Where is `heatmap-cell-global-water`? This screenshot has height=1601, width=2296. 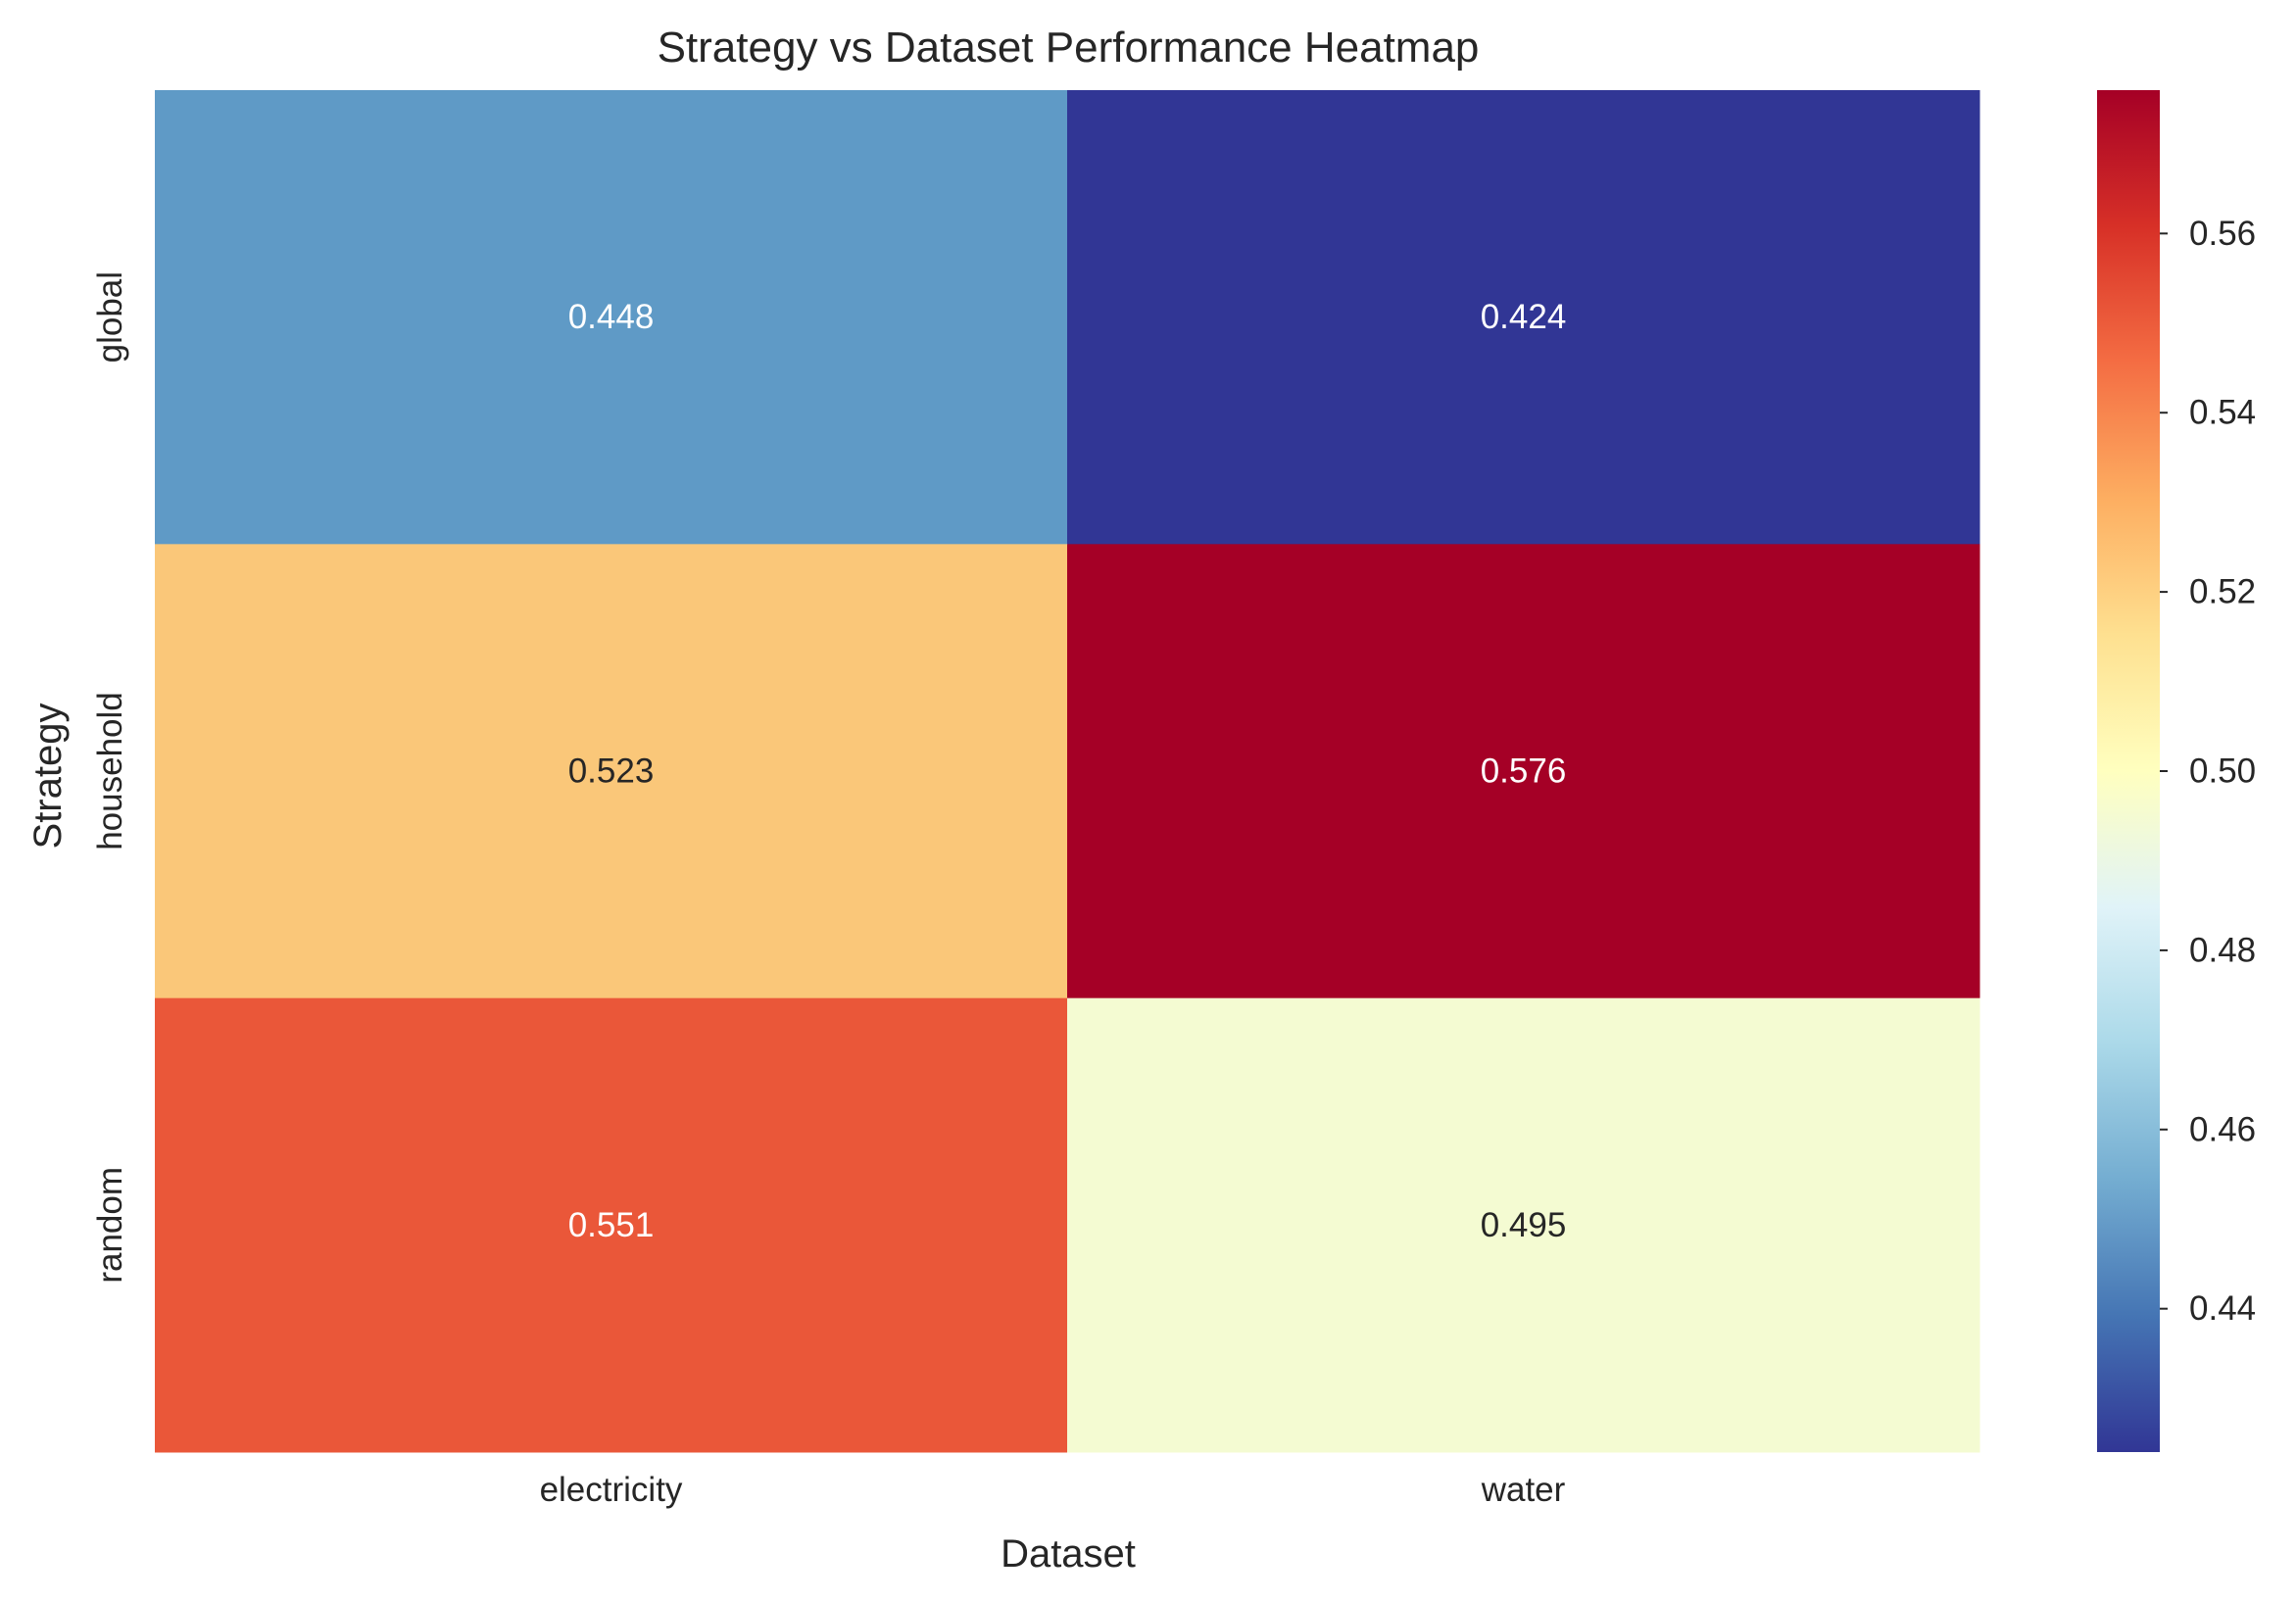 heatmap-cell-global-water is located at coordinates (1523, 317).